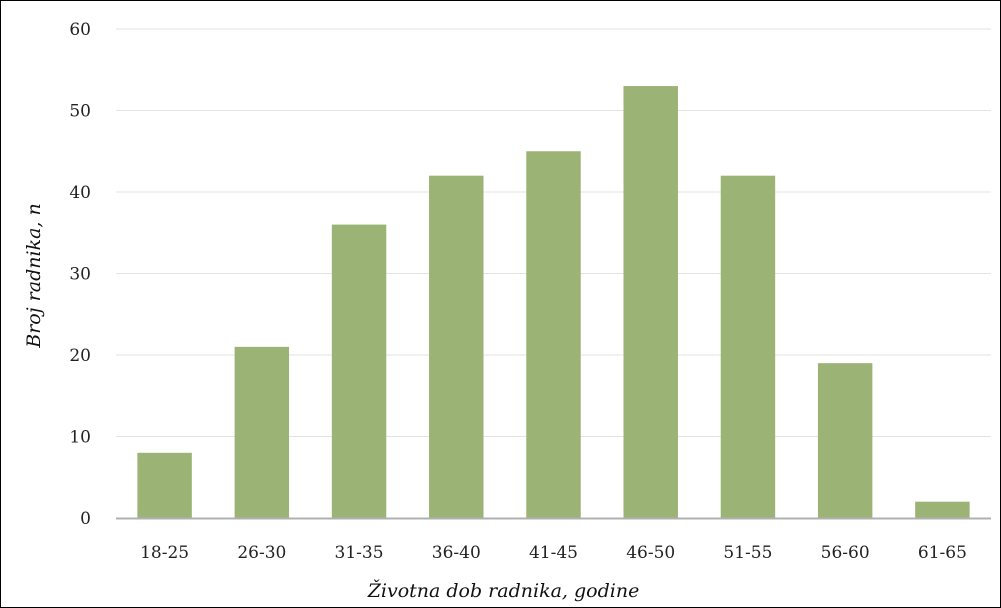 This screenshot has height=608, width=1001. I want to click on x-tick-label: 41-45, so click(553, 553).